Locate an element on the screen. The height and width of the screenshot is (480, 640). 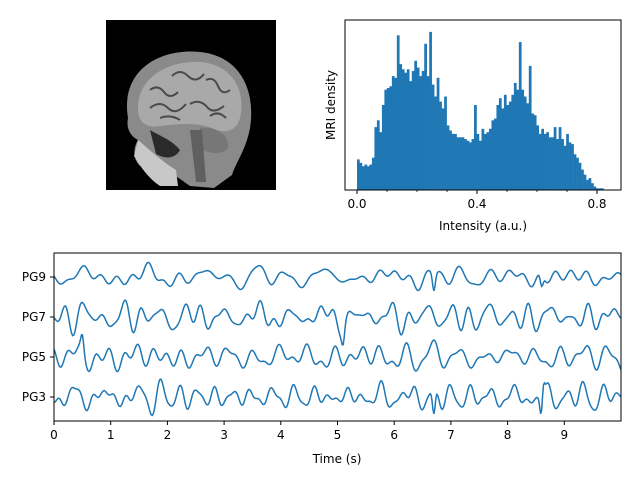
mri-face is located at coordinates (156, 163).